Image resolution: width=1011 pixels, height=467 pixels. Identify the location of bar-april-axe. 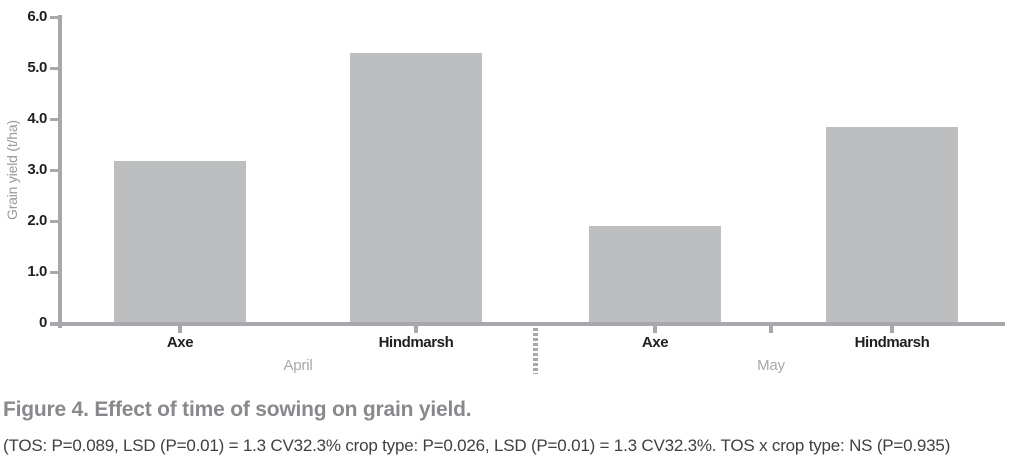
(180, 241).